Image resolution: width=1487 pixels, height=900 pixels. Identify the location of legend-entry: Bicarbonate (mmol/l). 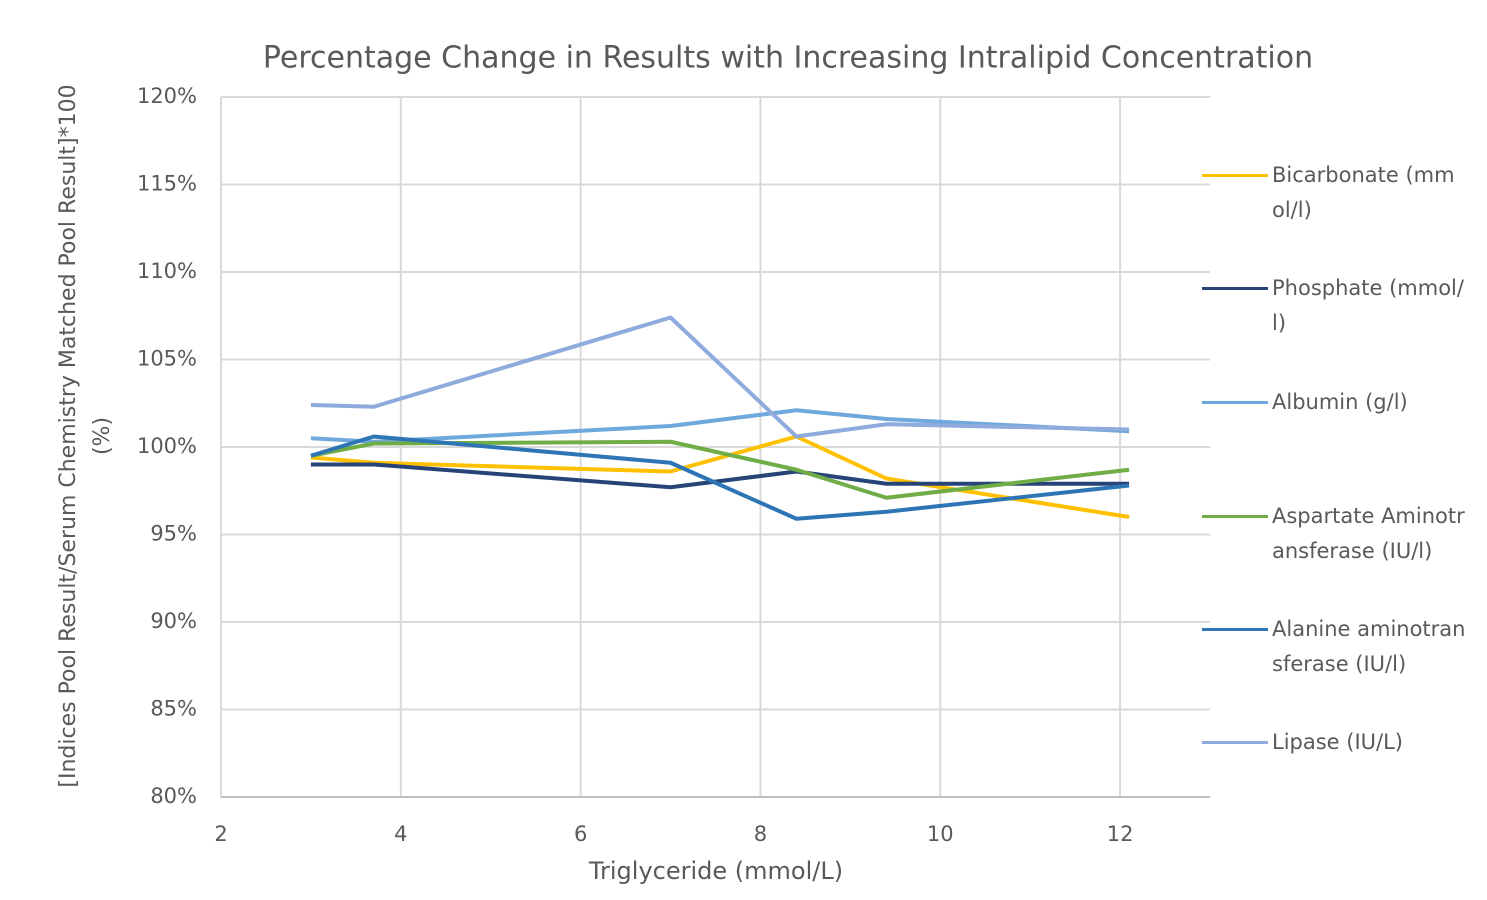
(1337, 193).